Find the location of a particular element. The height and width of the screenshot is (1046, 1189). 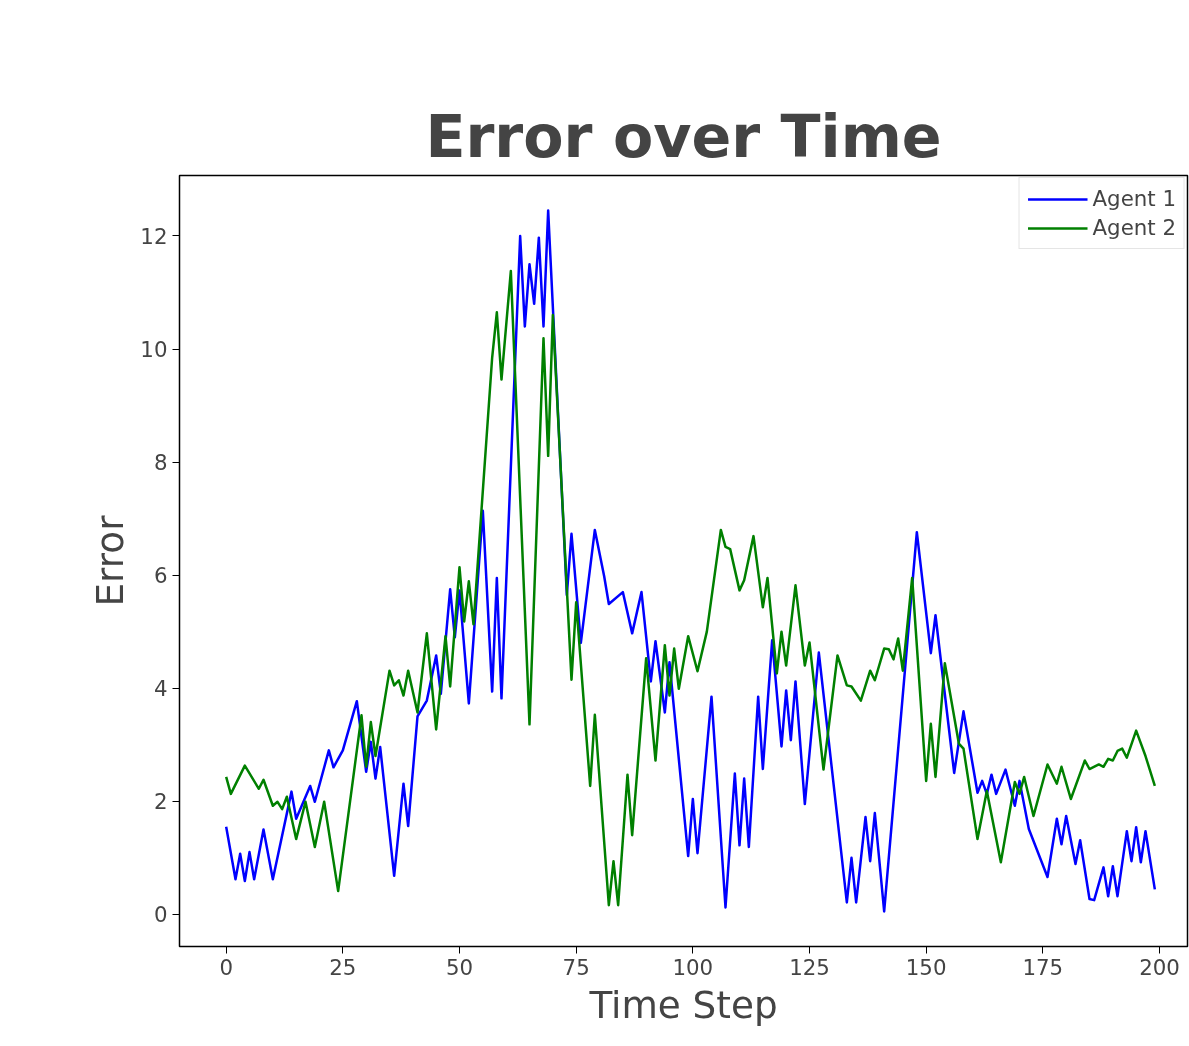

chart-title: Error over Time is located at coordinates (683, 136).